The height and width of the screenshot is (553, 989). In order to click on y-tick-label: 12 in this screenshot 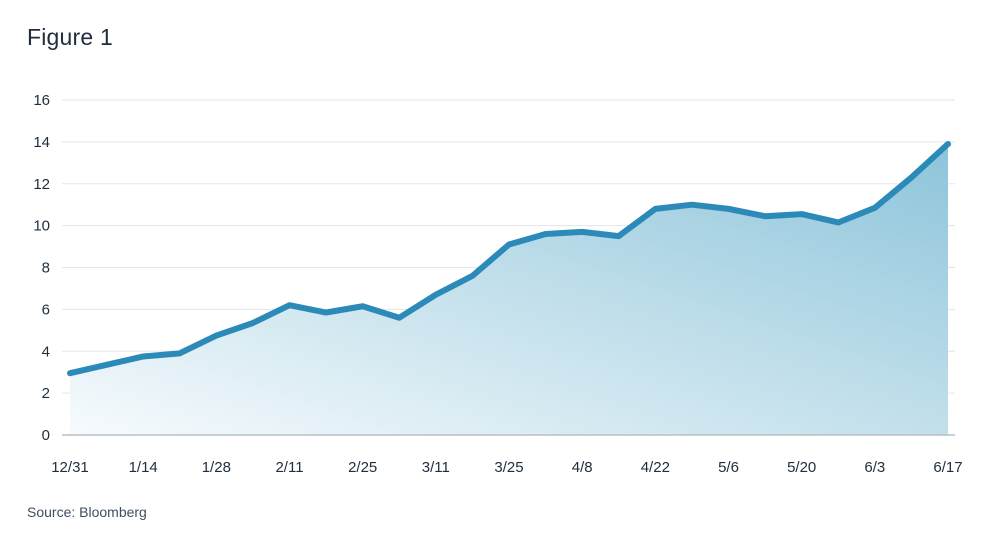, I will do `click(41, 184)`.